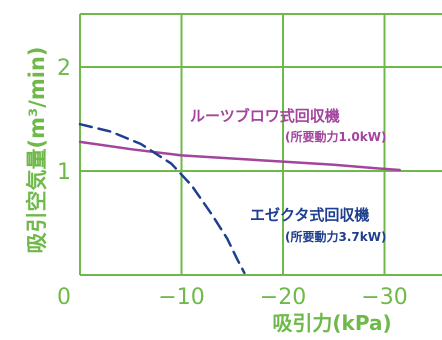  I want to click on x-tick-label: −10, so click(181, 297).